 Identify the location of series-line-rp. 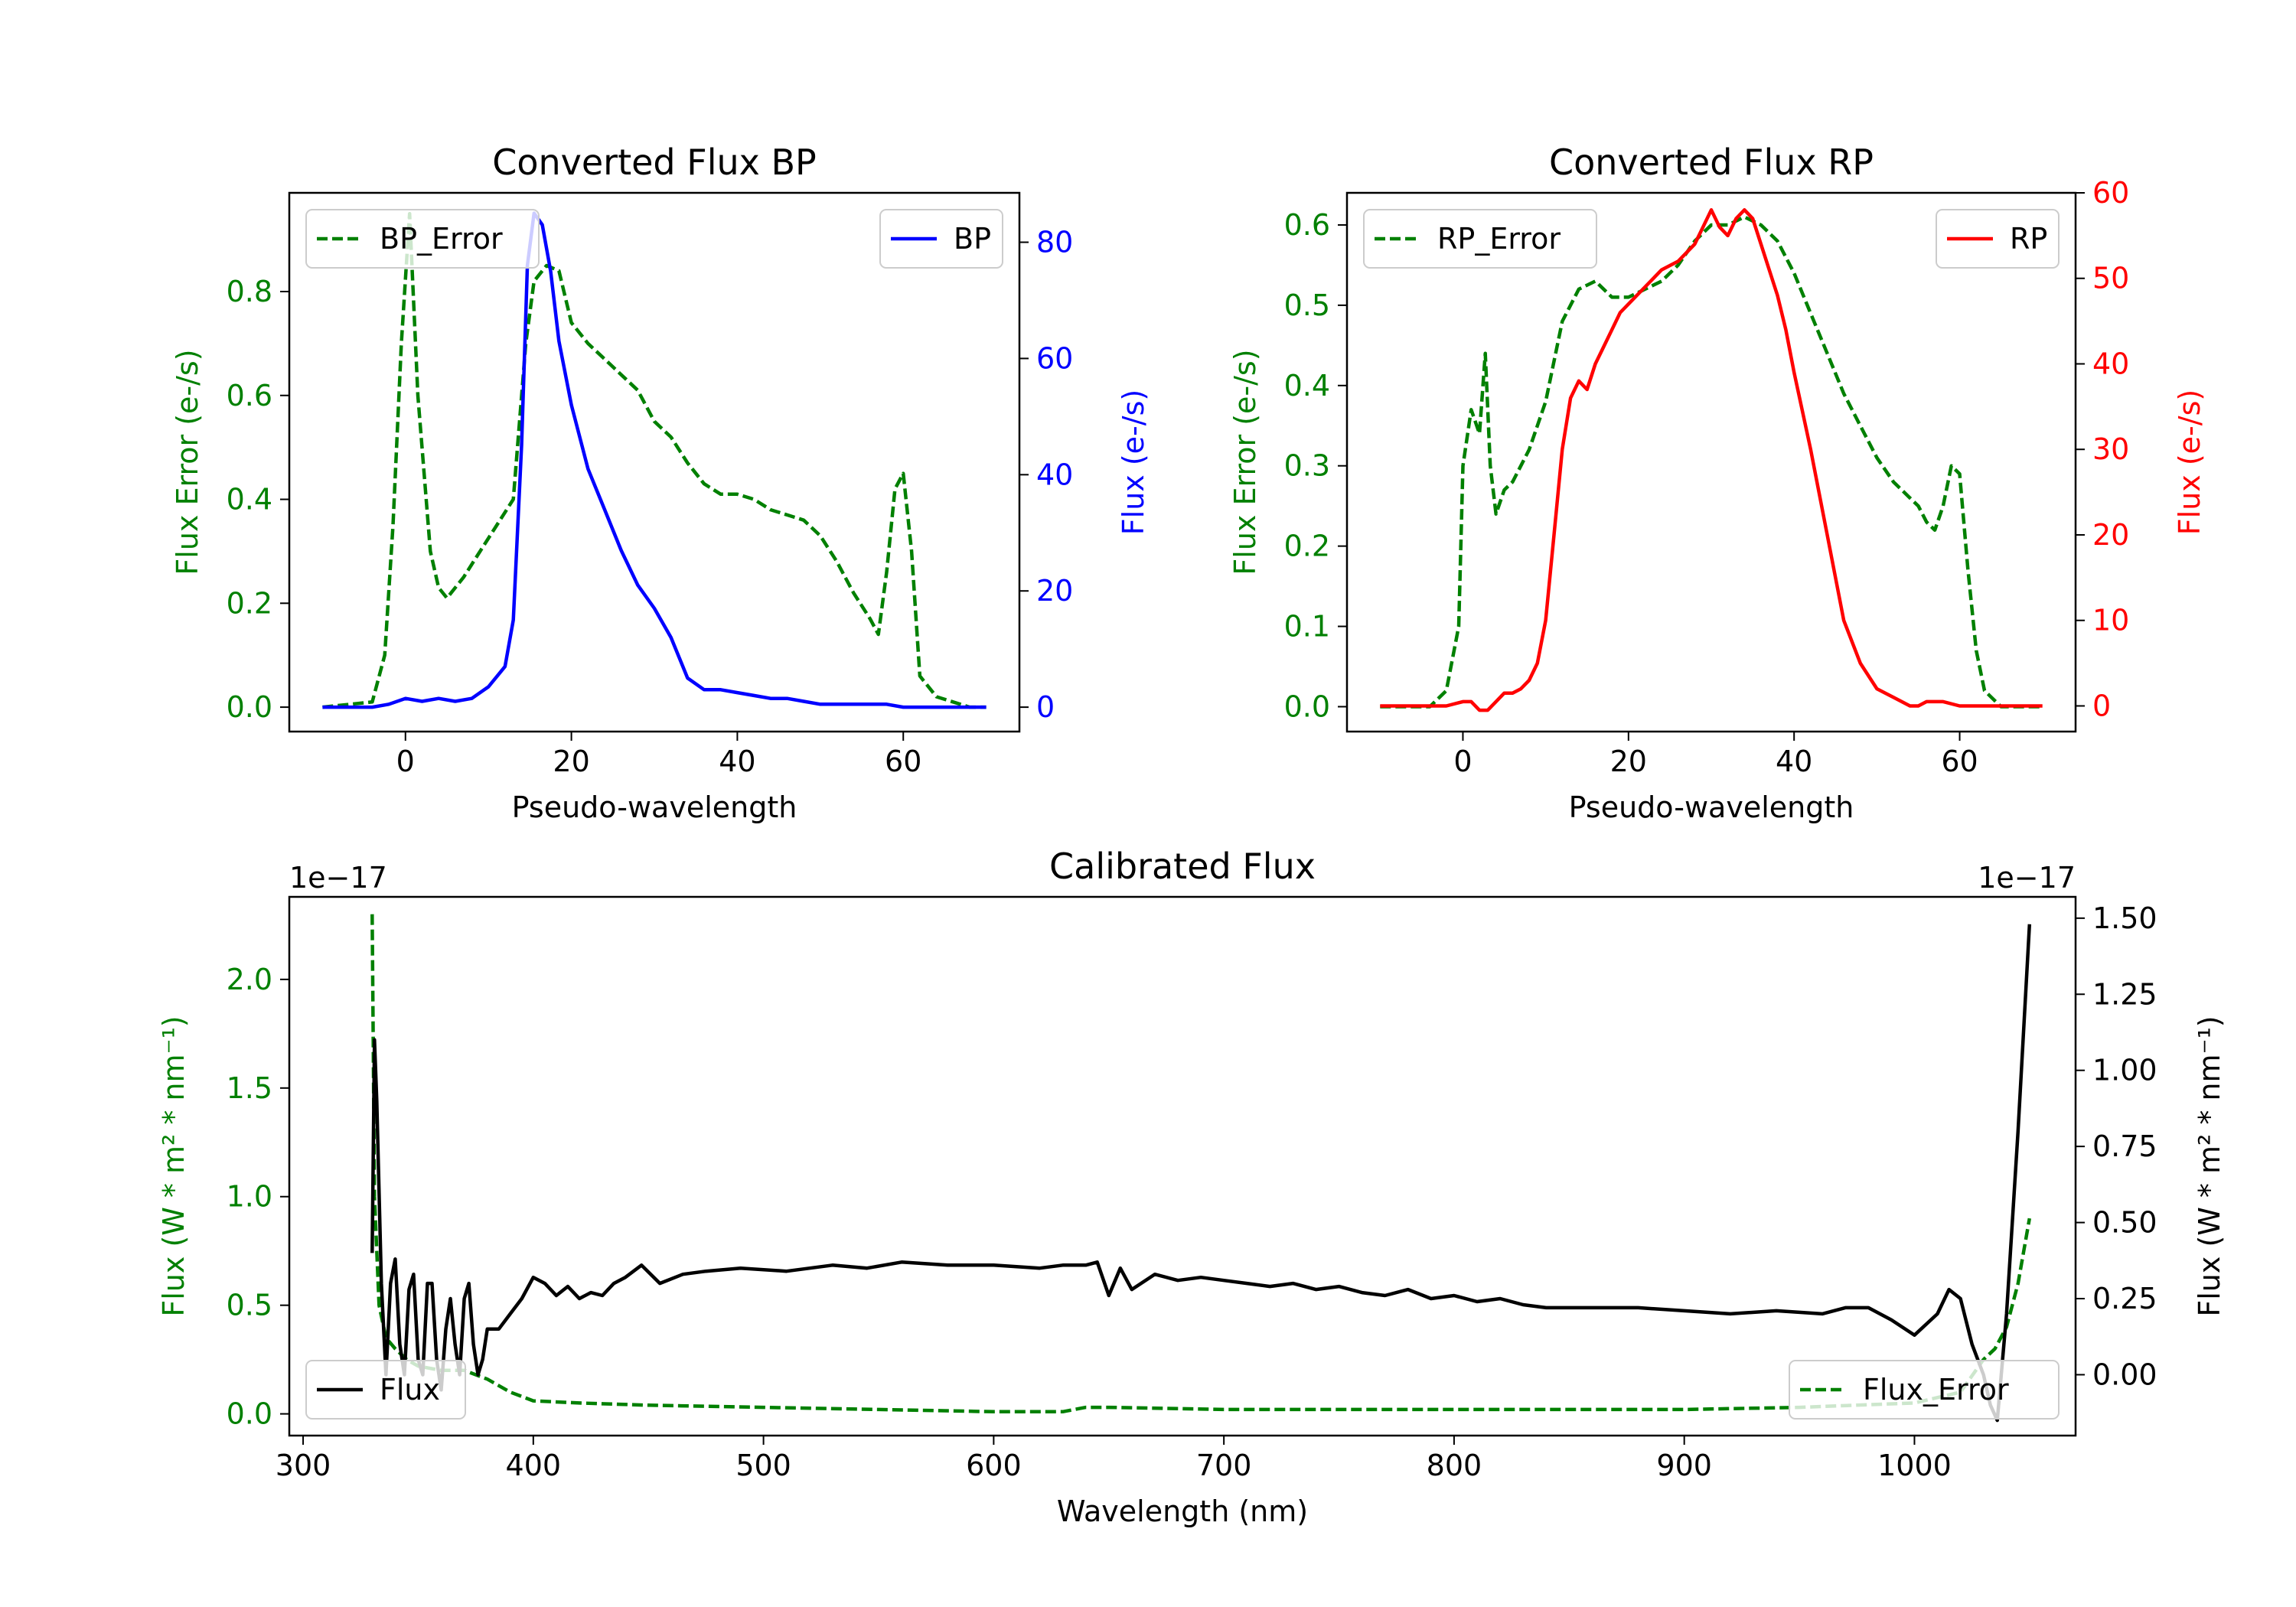
(1711, 460).